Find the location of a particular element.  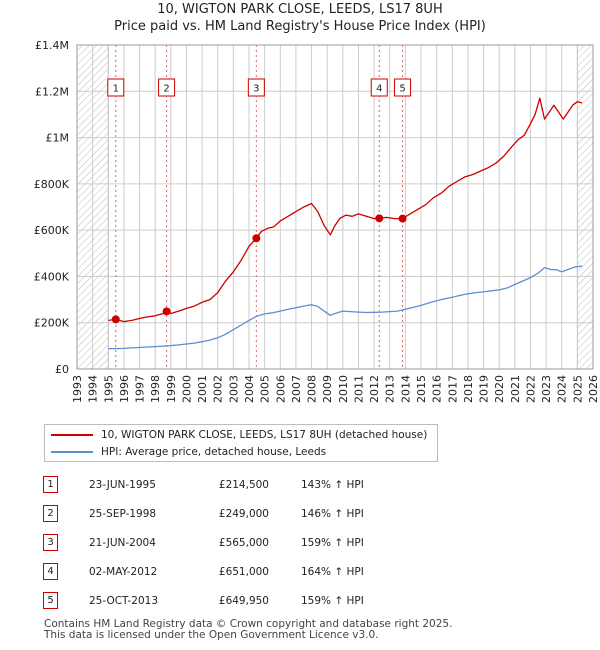

x-tick-label: 2017 is located at coordinates (452, 389).